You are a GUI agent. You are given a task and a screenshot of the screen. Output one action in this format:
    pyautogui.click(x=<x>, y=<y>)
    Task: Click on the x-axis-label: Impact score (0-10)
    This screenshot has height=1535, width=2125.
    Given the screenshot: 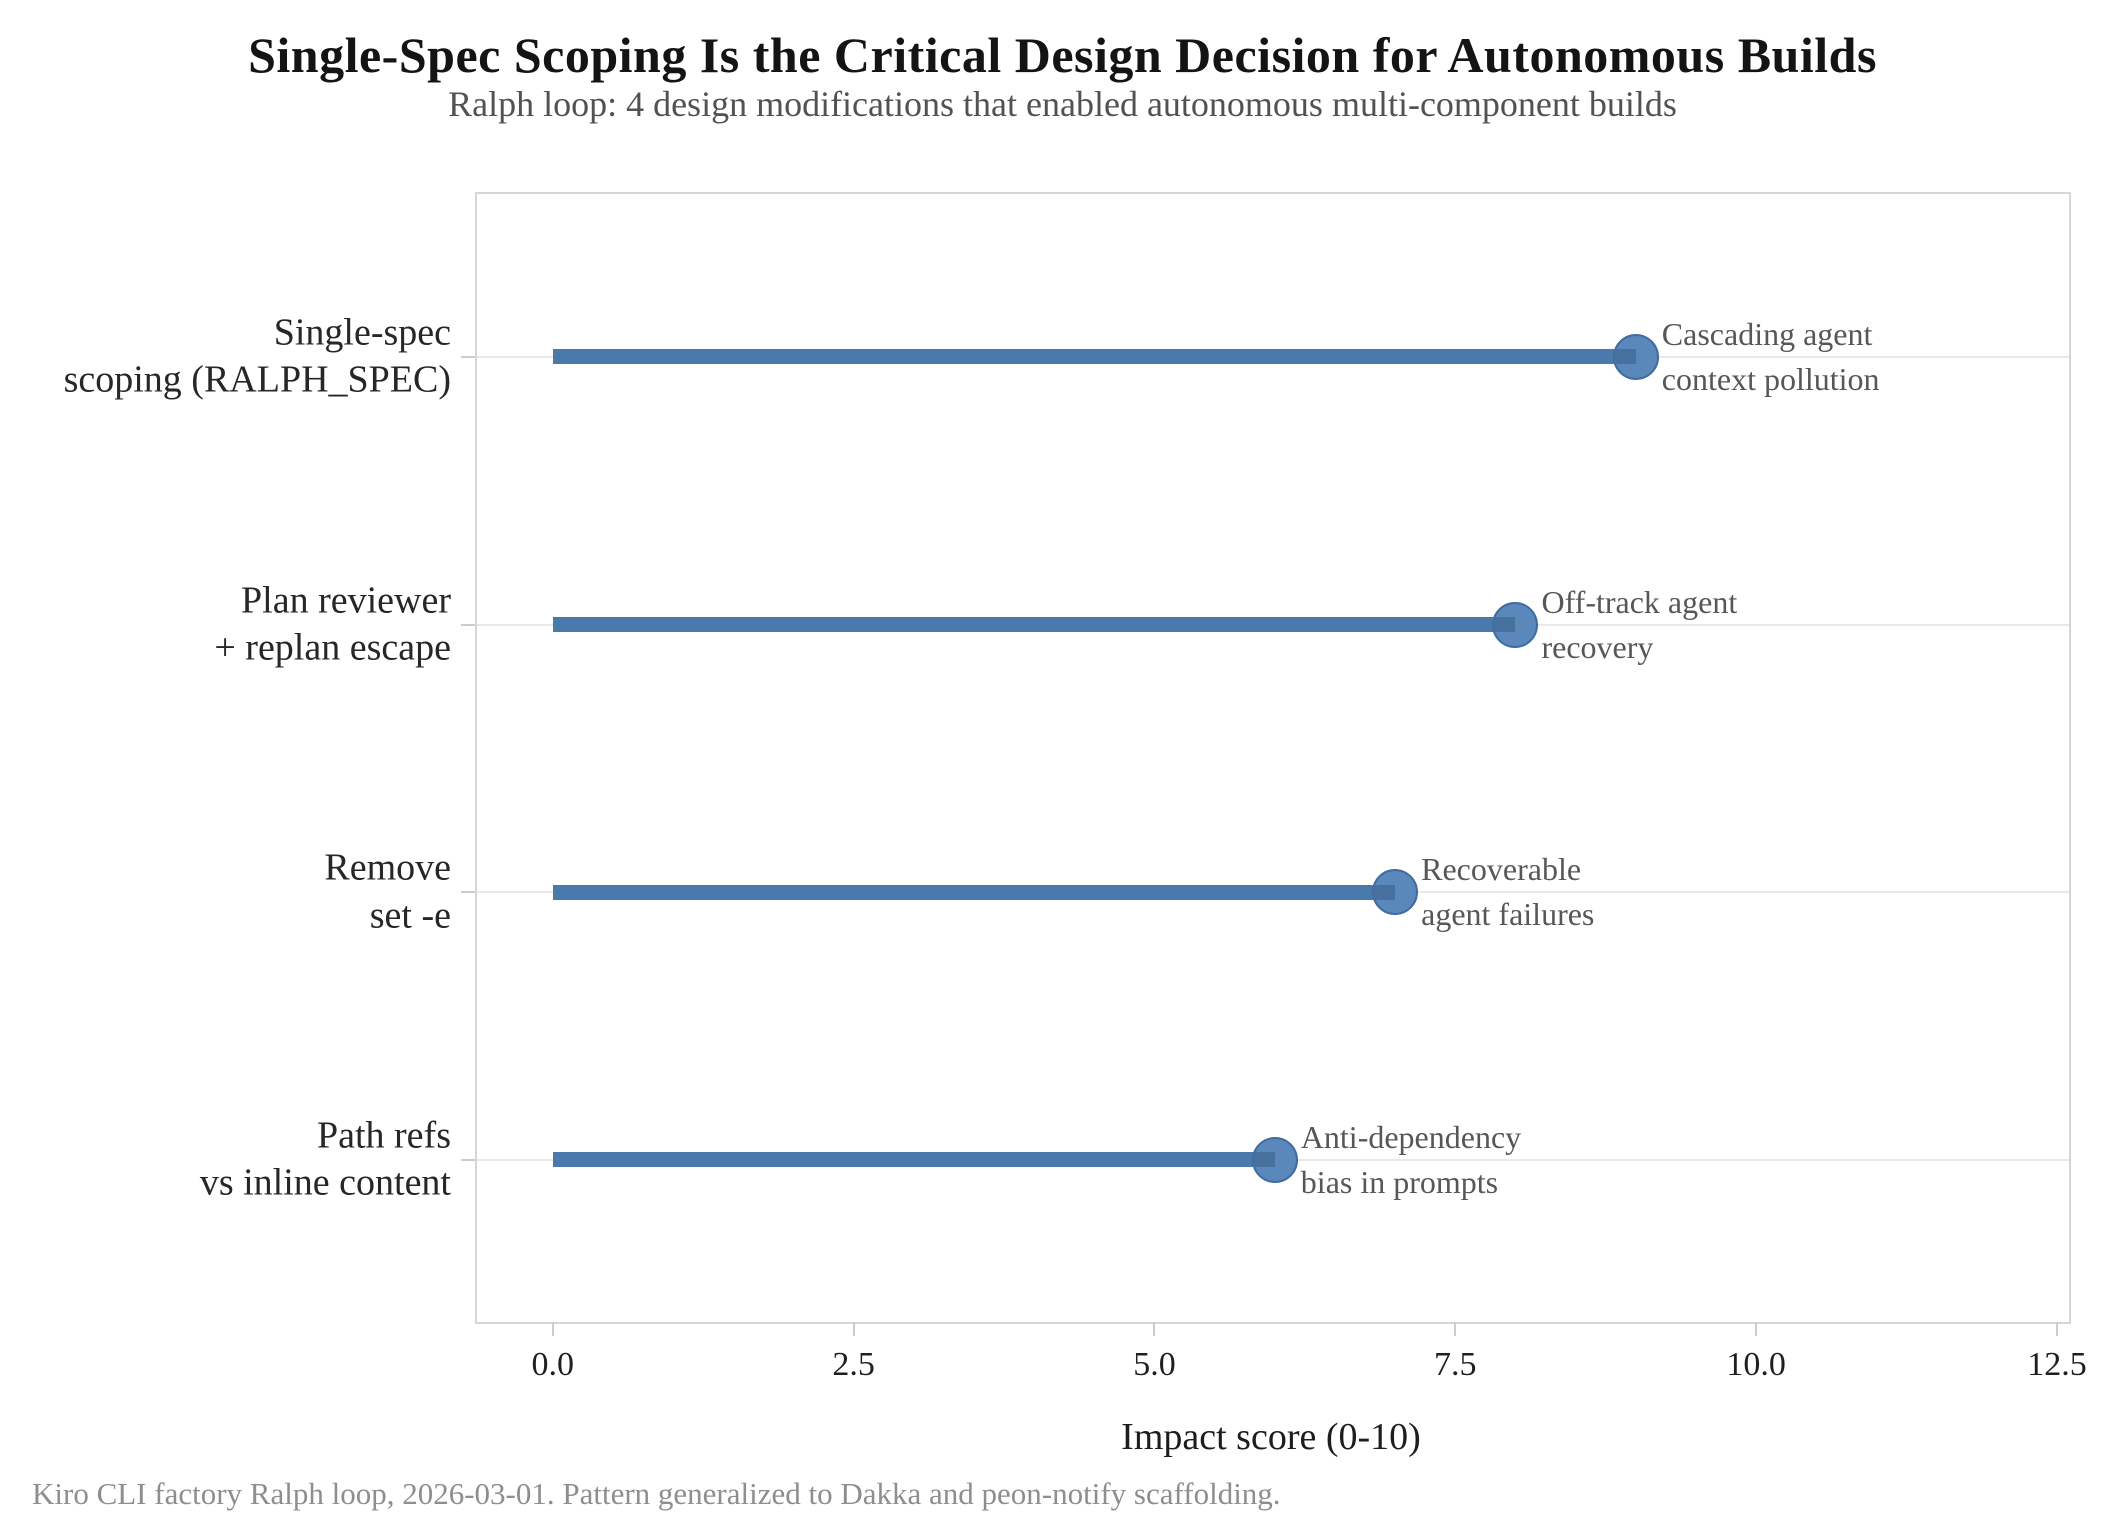 What is the action you would take?
    pyautogui.click(x=1271, y=1437)
    